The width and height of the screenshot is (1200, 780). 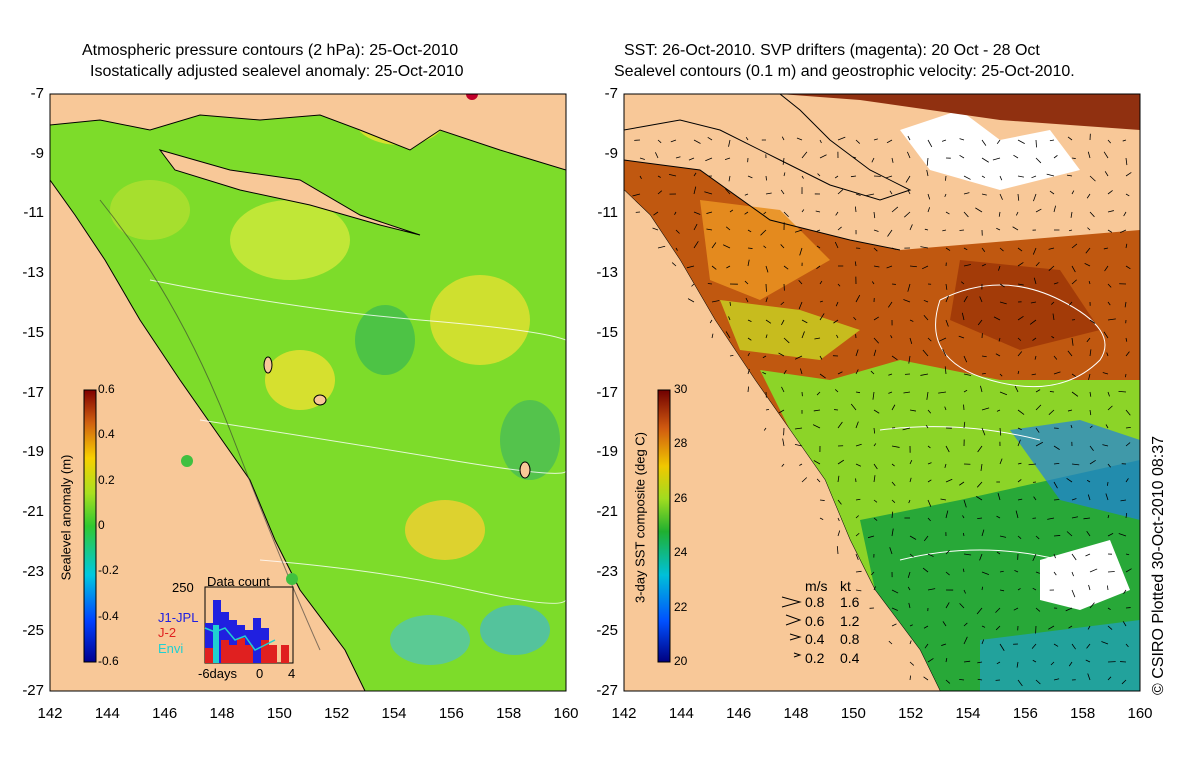 What do you see at coordinates (845, 586) in the screenshot?
I see `vector-key-header-kt: kt` at bounding box center [845, 586].